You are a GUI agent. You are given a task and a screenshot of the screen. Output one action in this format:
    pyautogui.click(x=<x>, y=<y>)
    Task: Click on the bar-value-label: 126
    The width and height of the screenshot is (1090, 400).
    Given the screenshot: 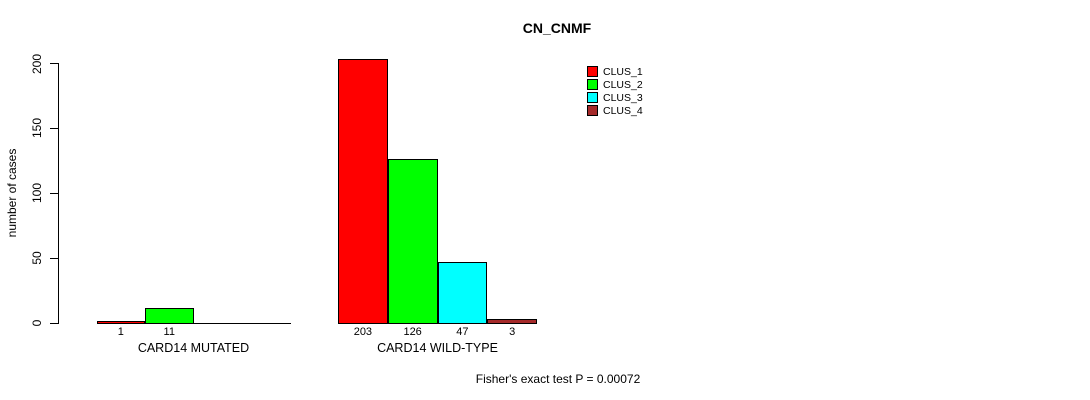 What is the action you would take?
    pyautogui.click(x=412, y=332)
    